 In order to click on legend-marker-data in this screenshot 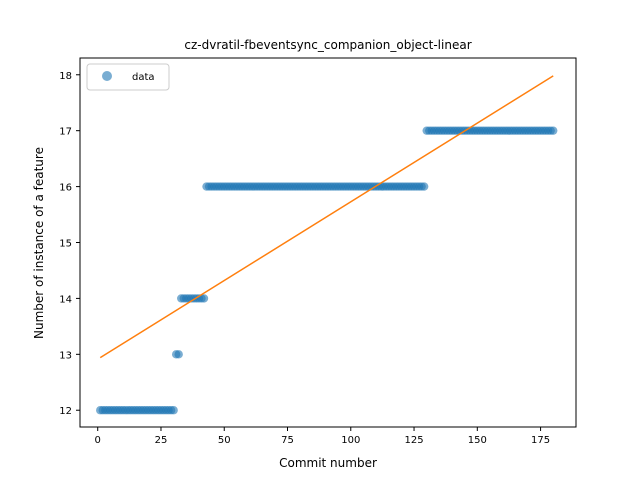, I will do `click(107, 76)`.